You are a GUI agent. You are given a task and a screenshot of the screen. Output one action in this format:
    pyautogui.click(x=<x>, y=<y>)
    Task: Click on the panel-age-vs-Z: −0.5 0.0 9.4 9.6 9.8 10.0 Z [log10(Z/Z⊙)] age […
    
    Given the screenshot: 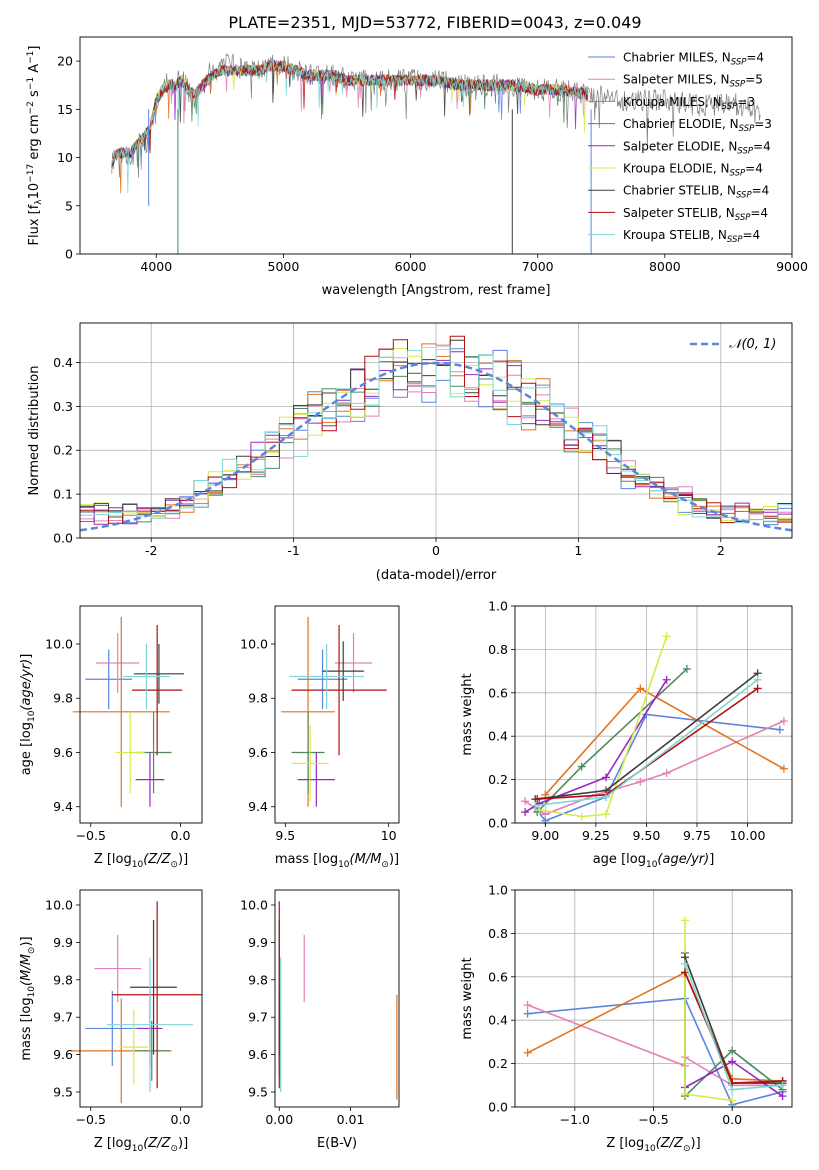 What is the action you would take?
    pyautogui.click(x=111, y=737)
    